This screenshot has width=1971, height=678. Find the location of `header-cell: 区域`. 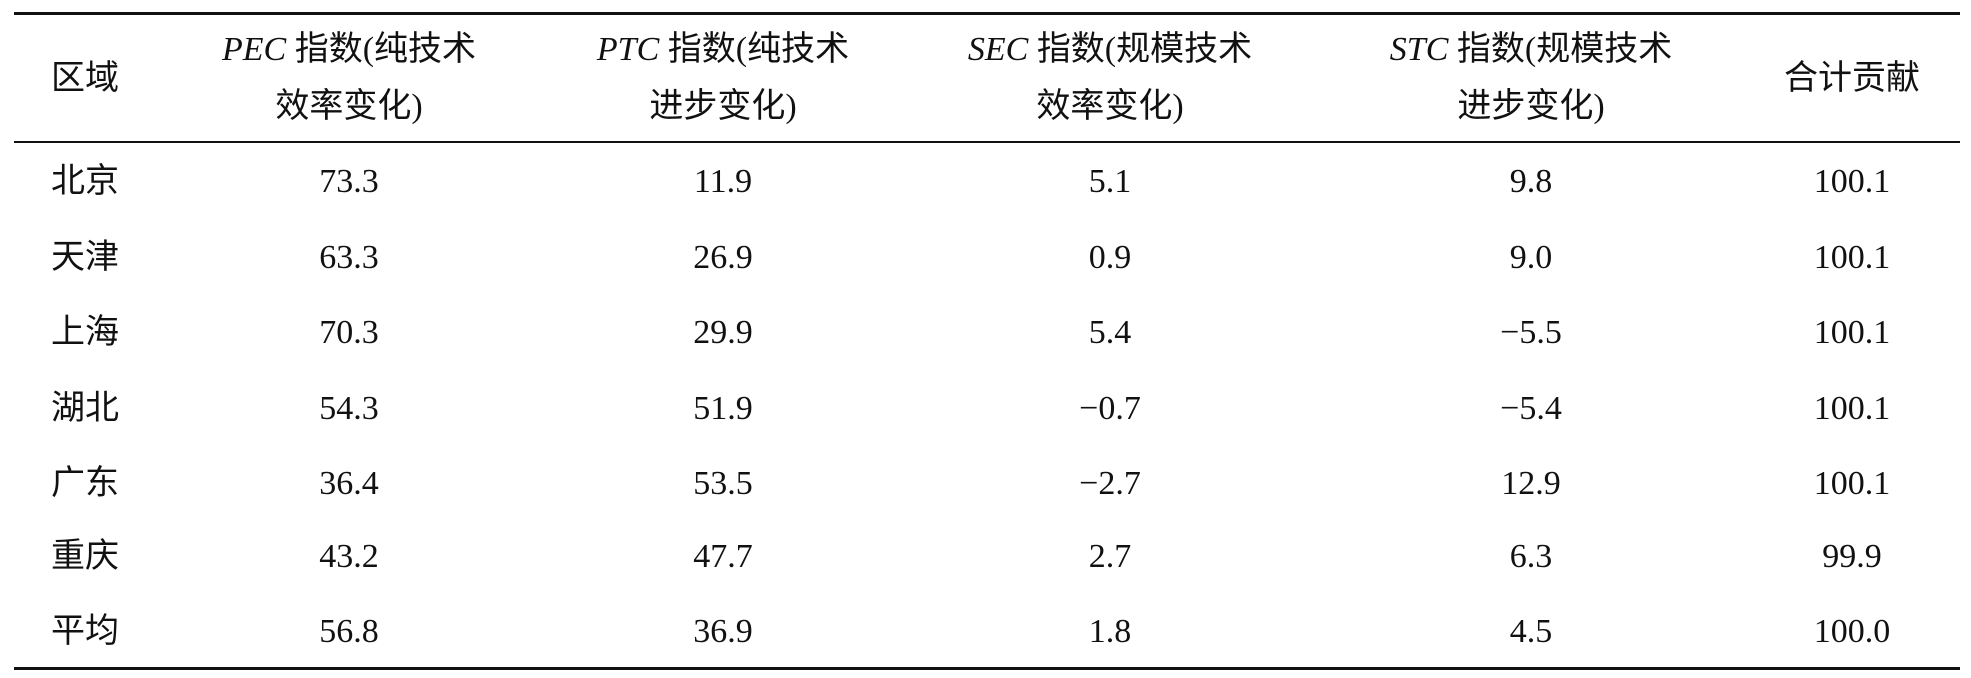

header-cell: 区域 is located at coordinates (85, 78).